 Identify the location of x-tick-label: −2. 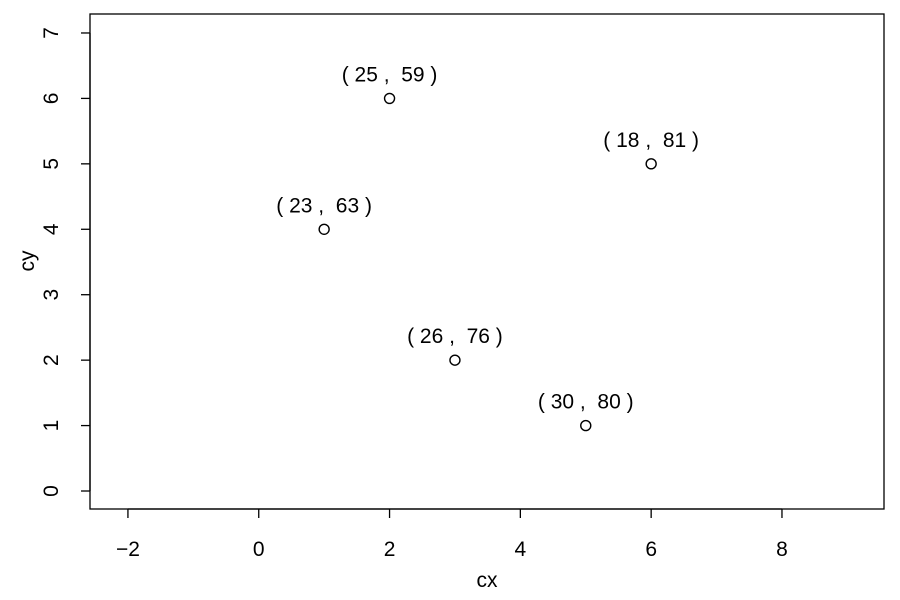
(128, 549).